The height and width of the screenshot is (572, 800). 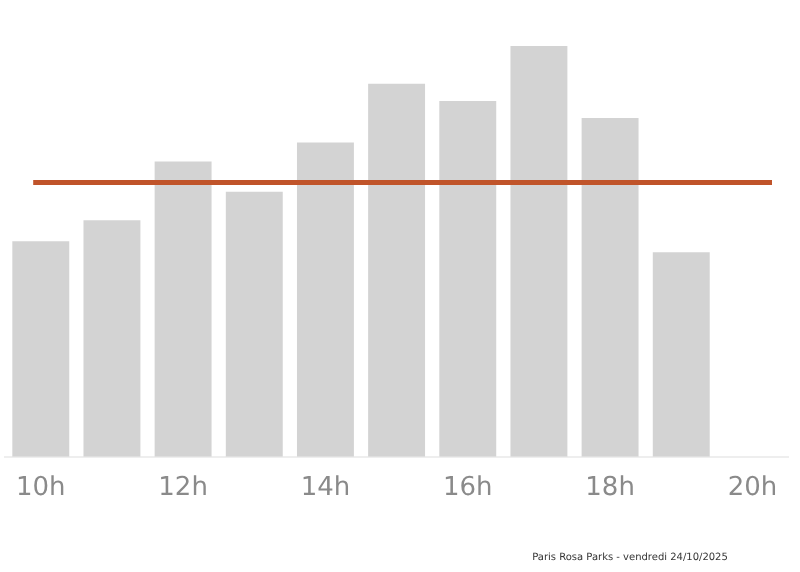 What do you see at coordinates (325, 488) in the screenshot?
I see `x-tick-label: 14h` at bounding box center [325, 488].